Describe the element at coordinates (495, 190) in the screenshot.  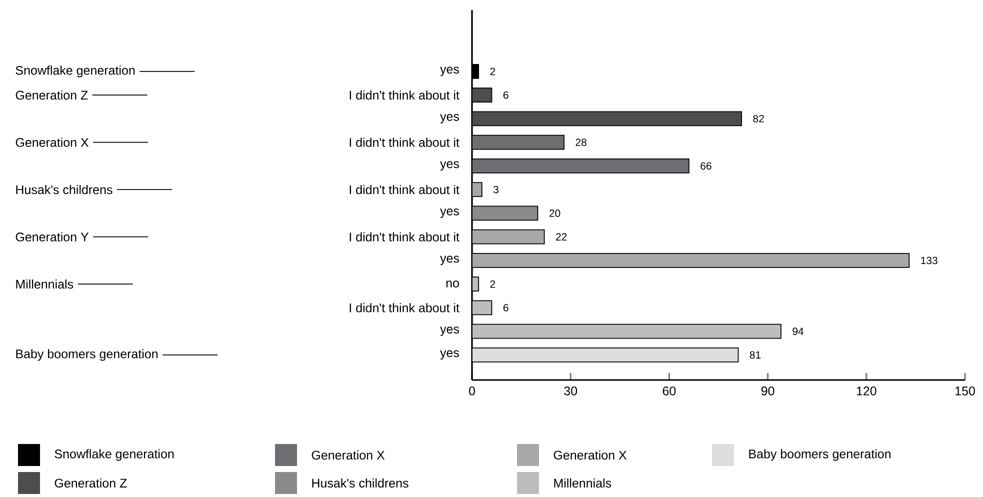
I see `data-label: 3` at that location.